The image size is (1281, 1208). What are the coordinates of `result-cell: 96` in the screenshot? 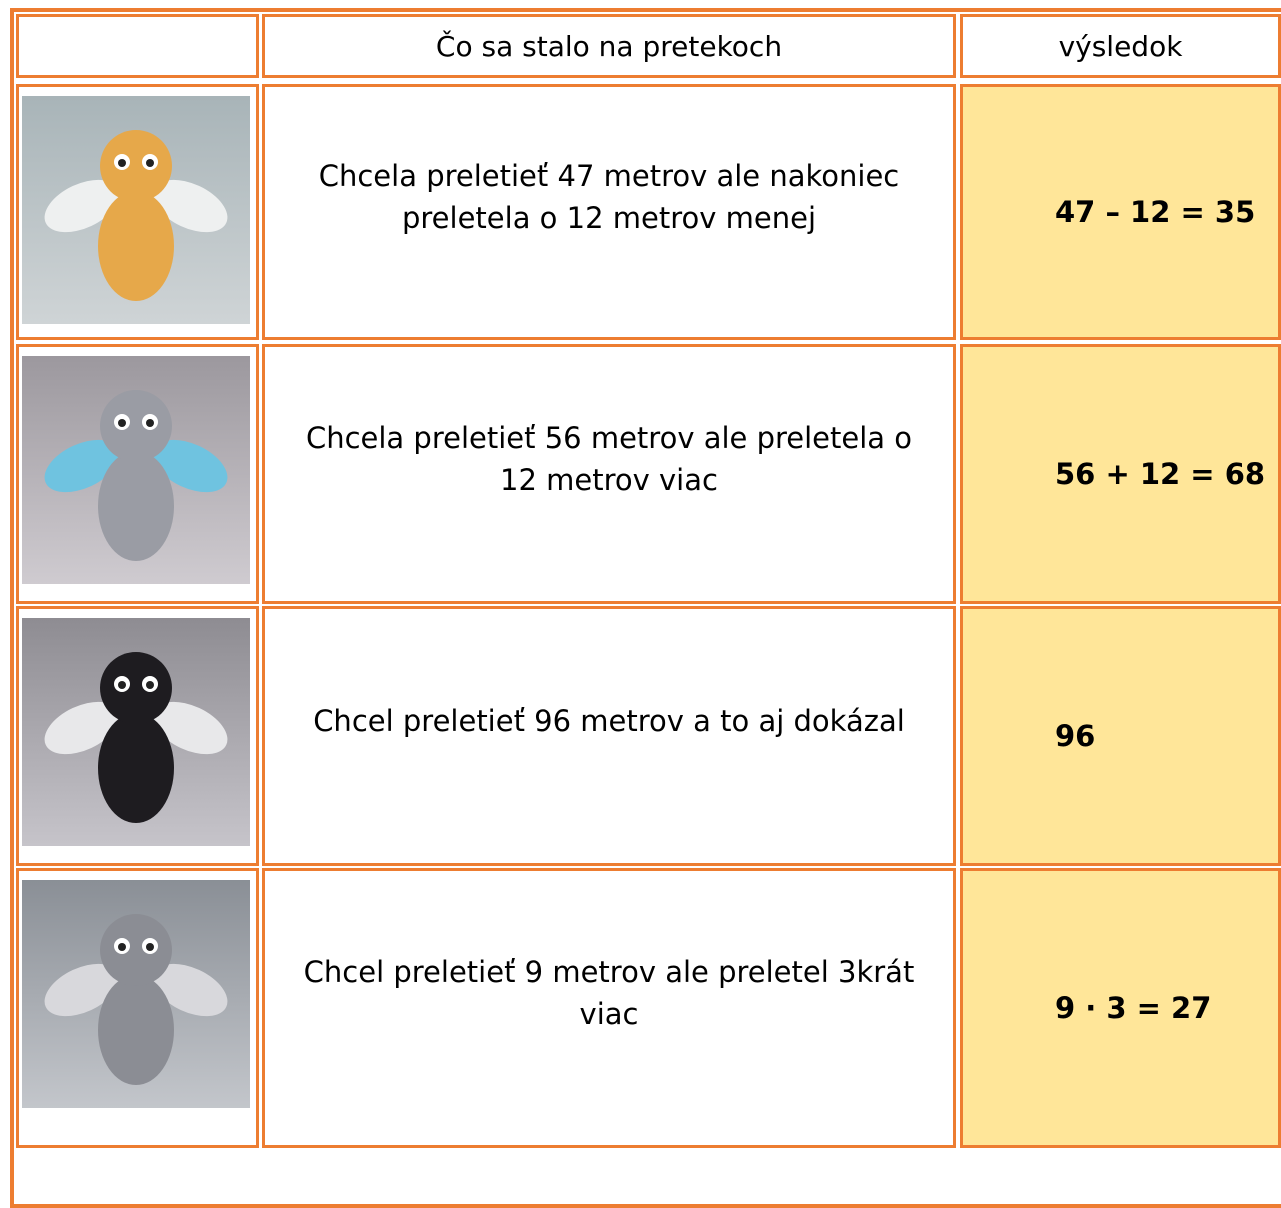 It's located at (1120, 736).